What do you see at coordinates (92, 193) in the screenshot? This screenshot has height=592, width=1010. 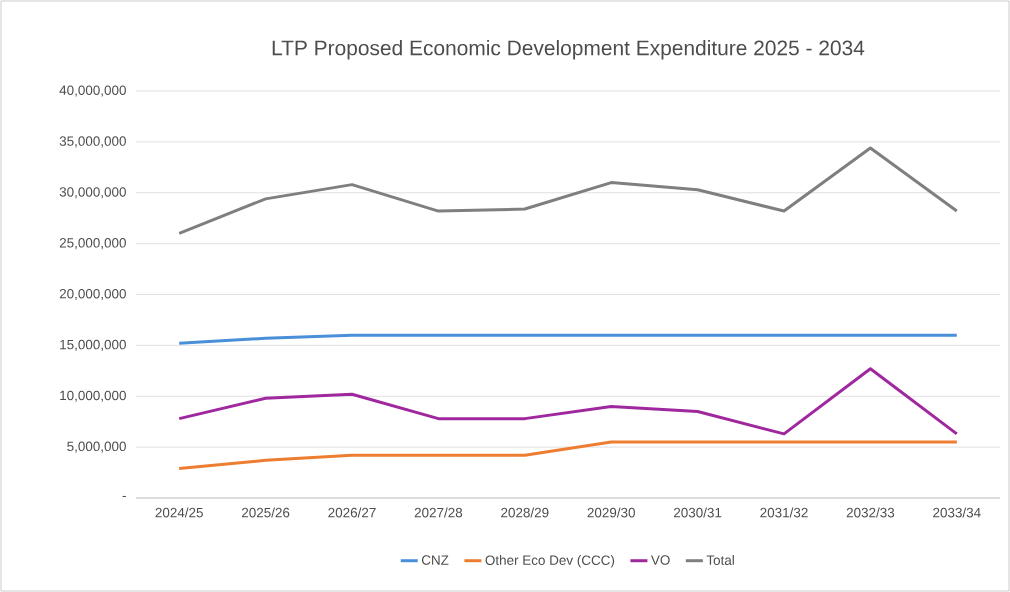 I see `y-tick-label: 30,000,000` at bounding box center [92, 193].